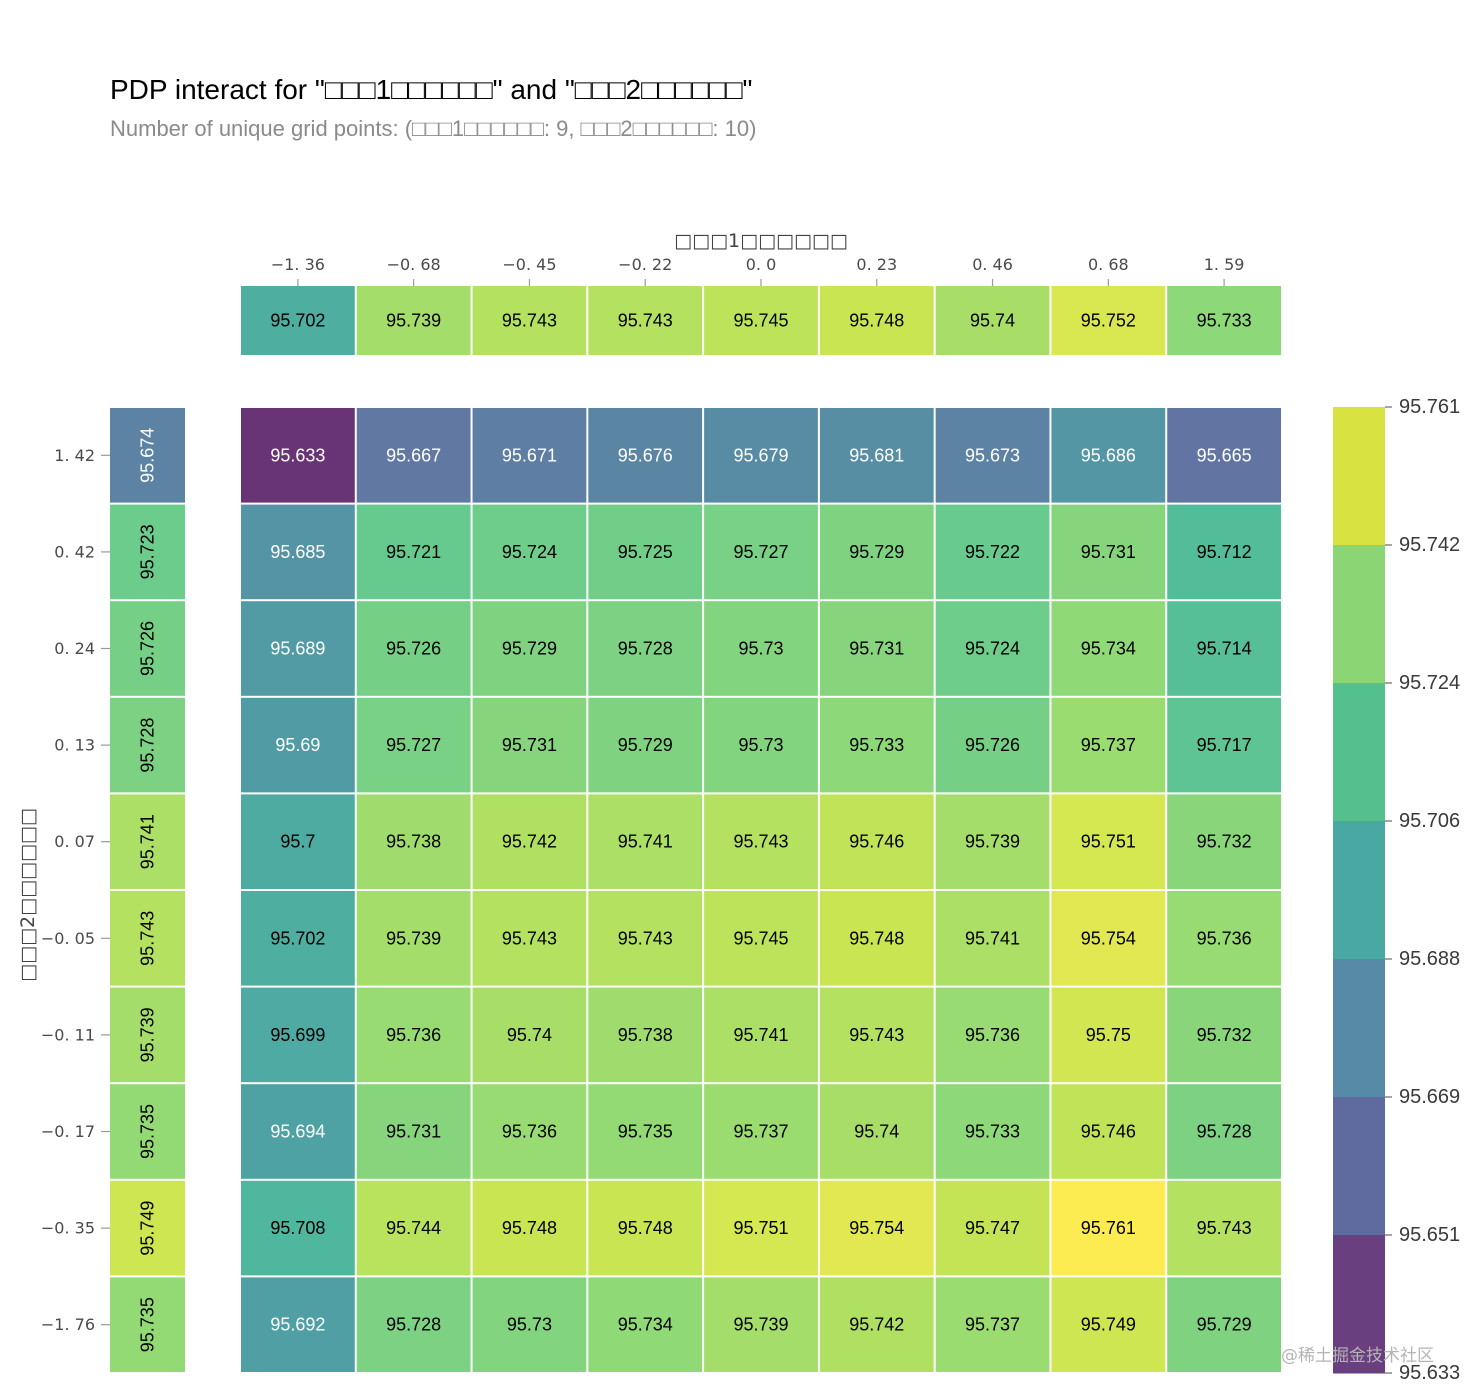 This screenshot has width=1475, height=1399. Describe the element at coordinates (1108, 264) in the screenshot. I see `x-tick-label: 0. 68` at that location.